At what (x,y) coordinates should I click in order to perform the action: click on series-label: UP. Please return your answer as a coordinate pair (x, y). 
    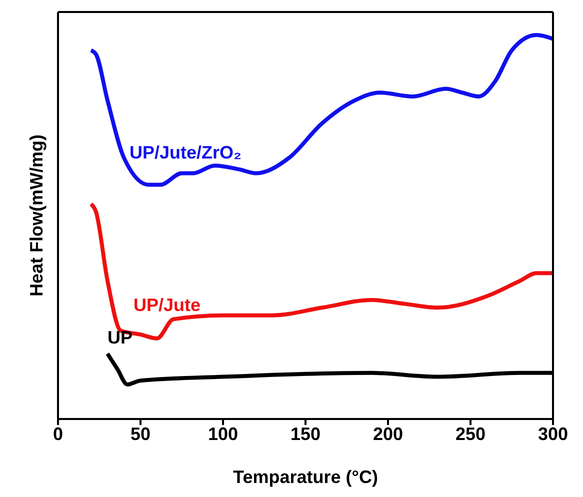
    Looking at the image, I should click on (120, 338).